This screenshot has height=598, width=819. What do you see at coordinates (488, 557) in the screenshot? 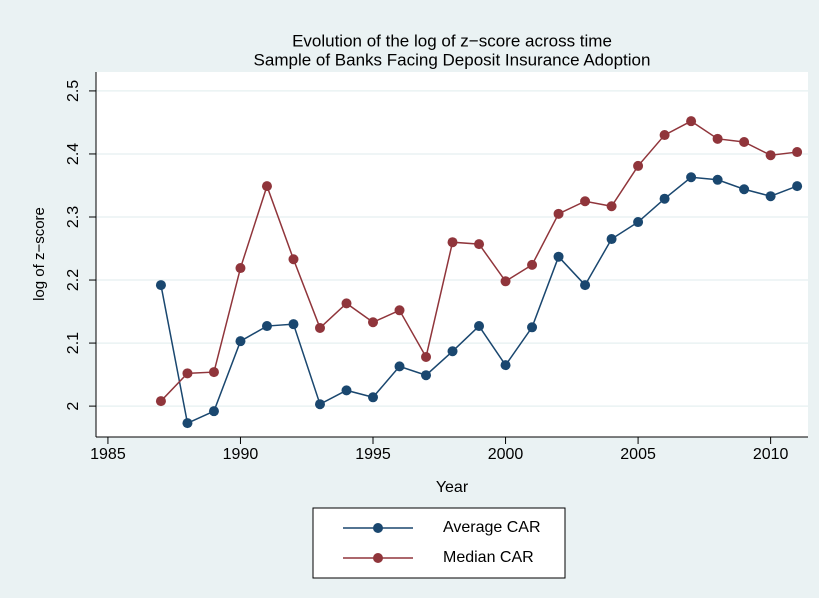
I see `legend-label: Median CAR` at bounding box center [488, 557].